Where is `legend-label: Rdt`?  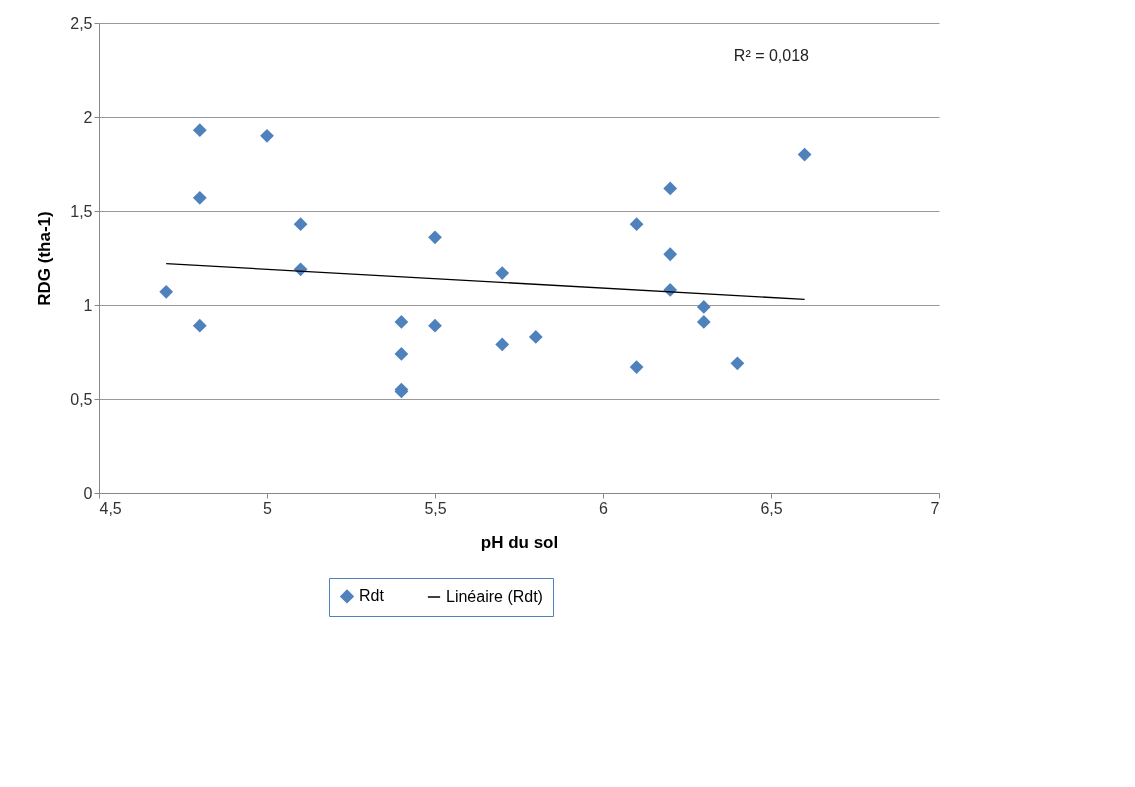 legend-label: Rdt is located at coordinates (372, 596).